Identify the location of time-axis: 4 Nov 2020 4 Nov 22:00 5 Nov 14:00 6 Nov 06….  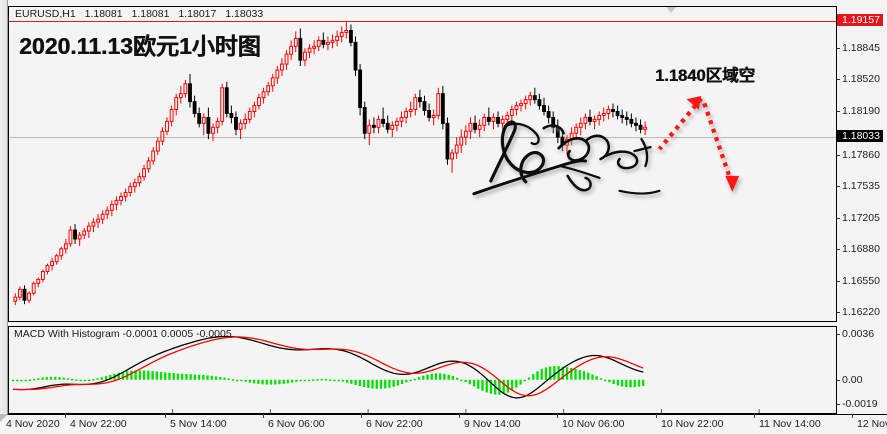
(443, 424).